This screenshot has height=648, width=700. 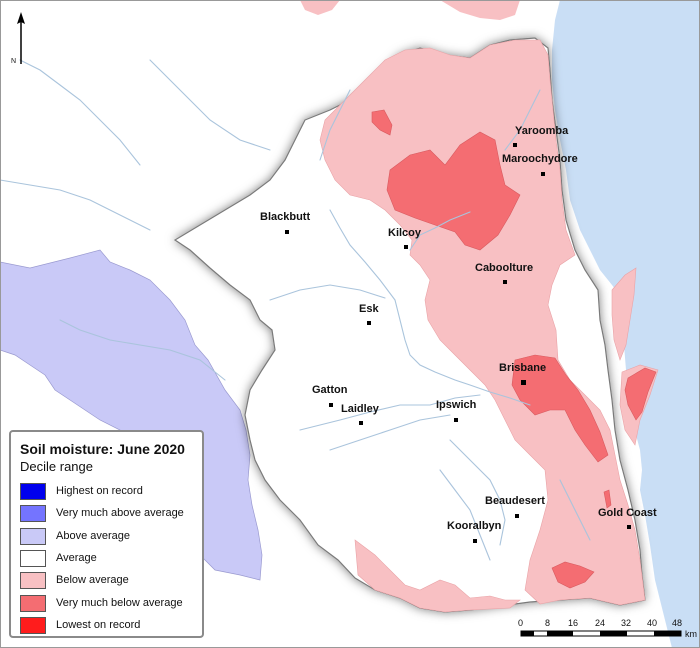 What do you see at coordinates (627, 513) in the screenshot?
I see `town-label-gold-coast: Gold Coast` at bounding box center [627, 513].